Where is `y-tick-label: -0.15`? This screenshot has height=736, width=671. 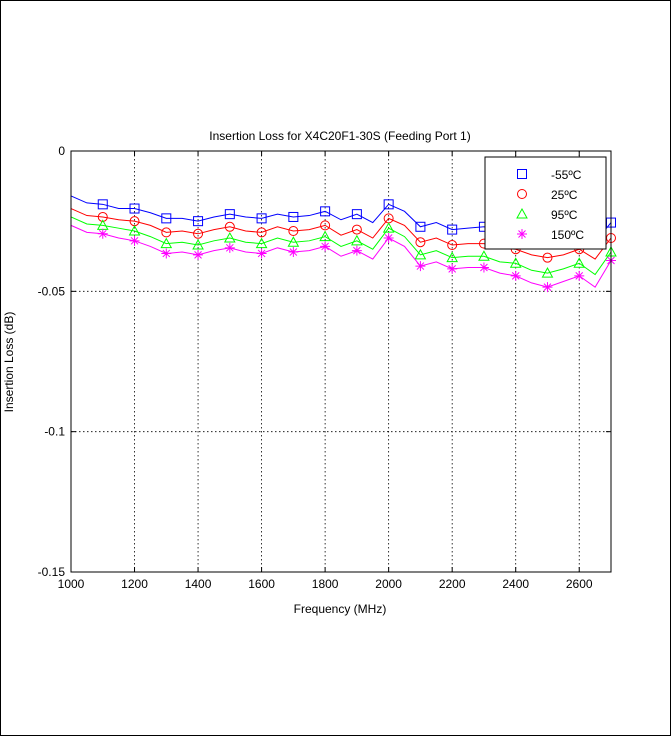 y-tick-label: -0.15 is located at coordinates (52, 572).